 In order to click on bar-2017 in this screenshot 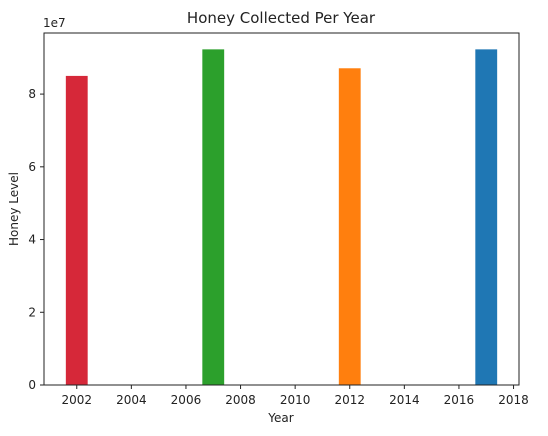, I will do `click(486, 217)`.